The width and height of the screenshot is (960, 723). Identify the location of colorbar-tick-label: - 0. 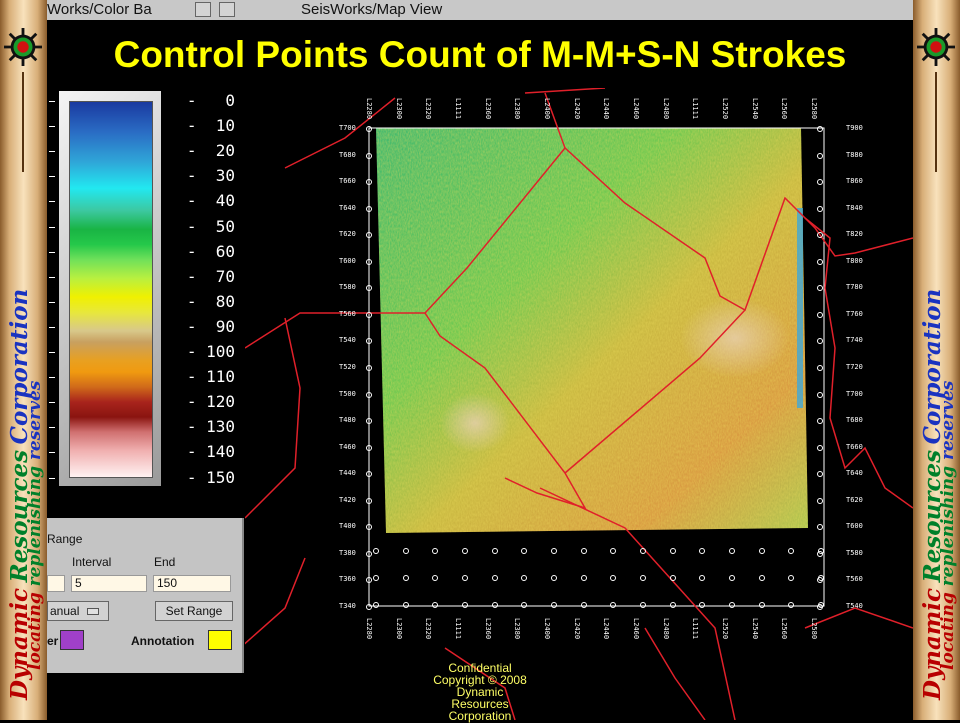
(210, 100).